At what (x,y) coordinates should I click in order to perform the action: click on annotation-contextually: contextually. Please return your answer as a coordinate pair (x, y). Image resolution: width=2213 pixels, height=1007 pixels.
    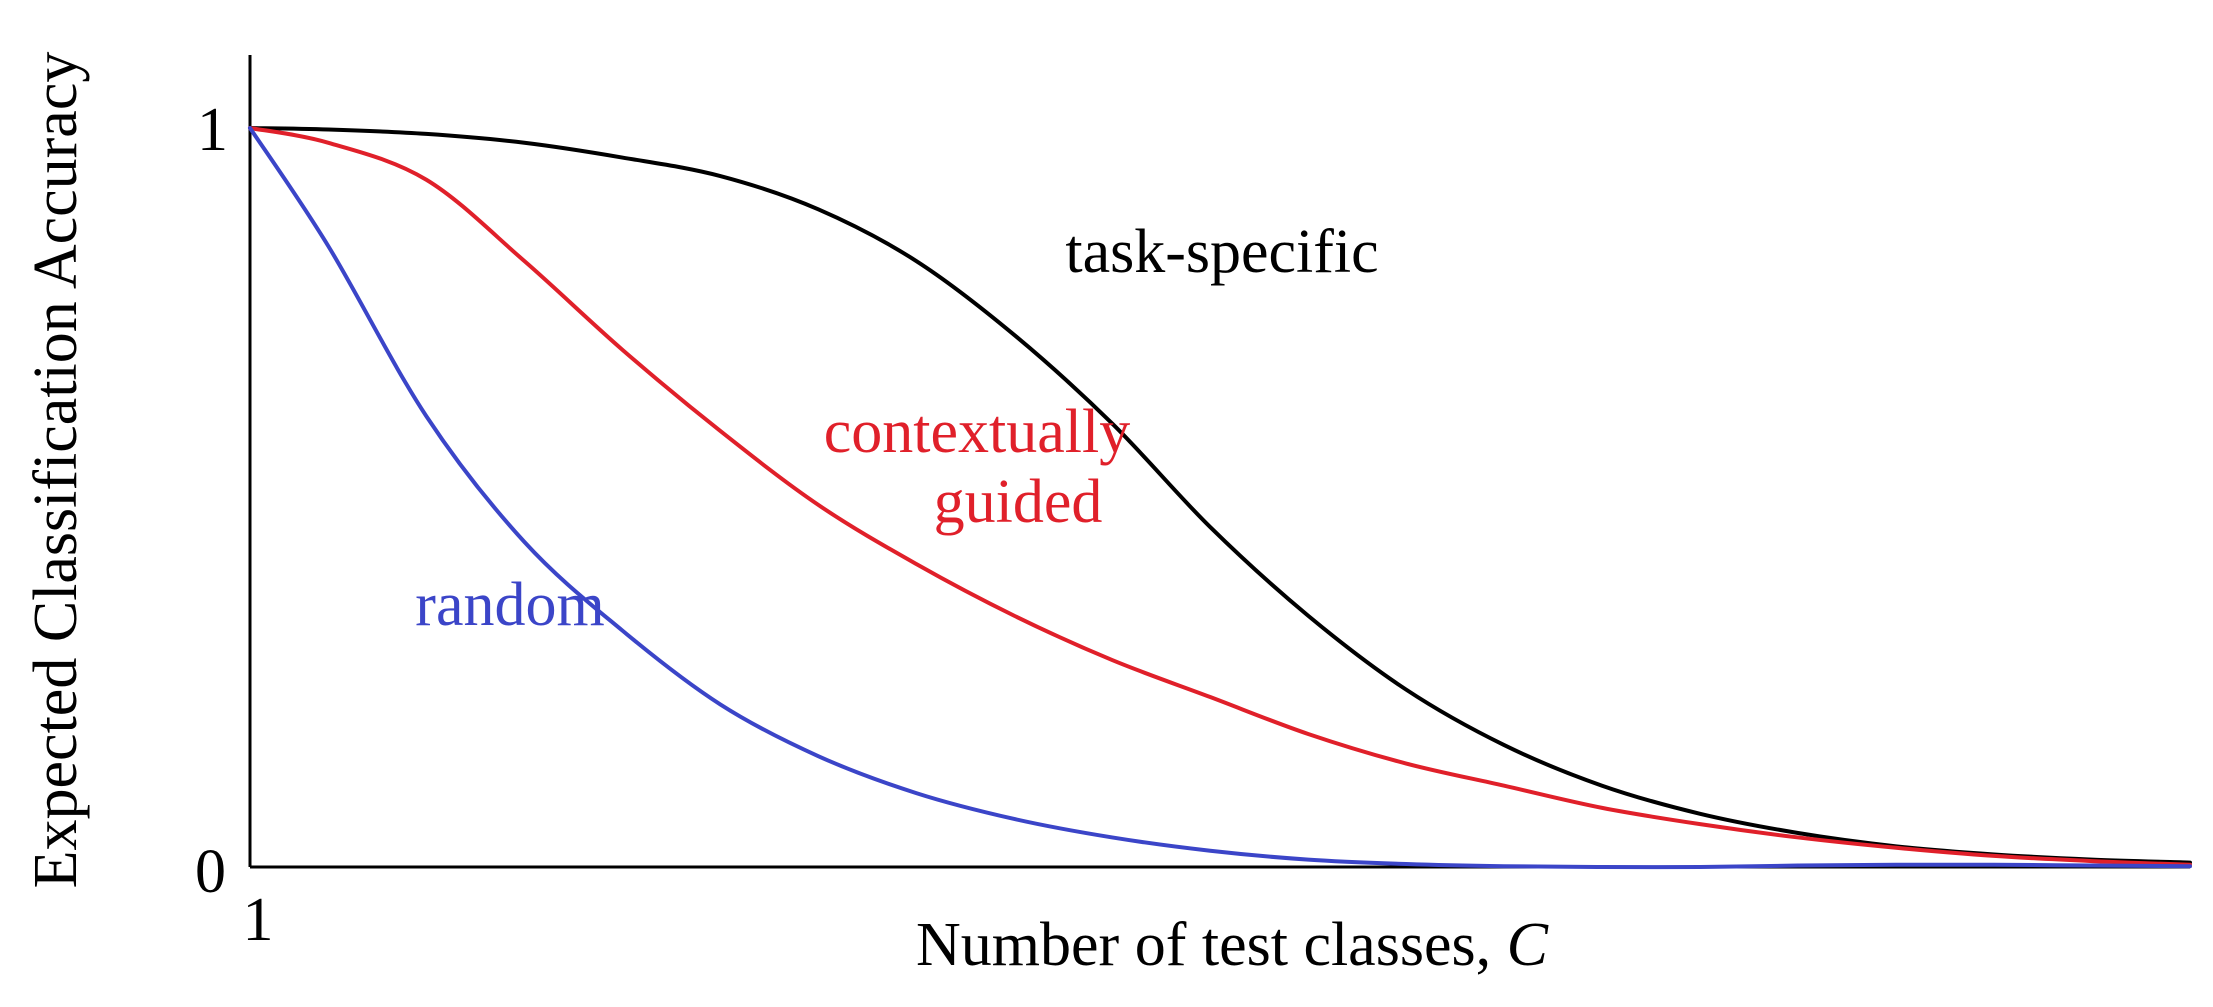
    Looking at the image, I should click on (977, 432).